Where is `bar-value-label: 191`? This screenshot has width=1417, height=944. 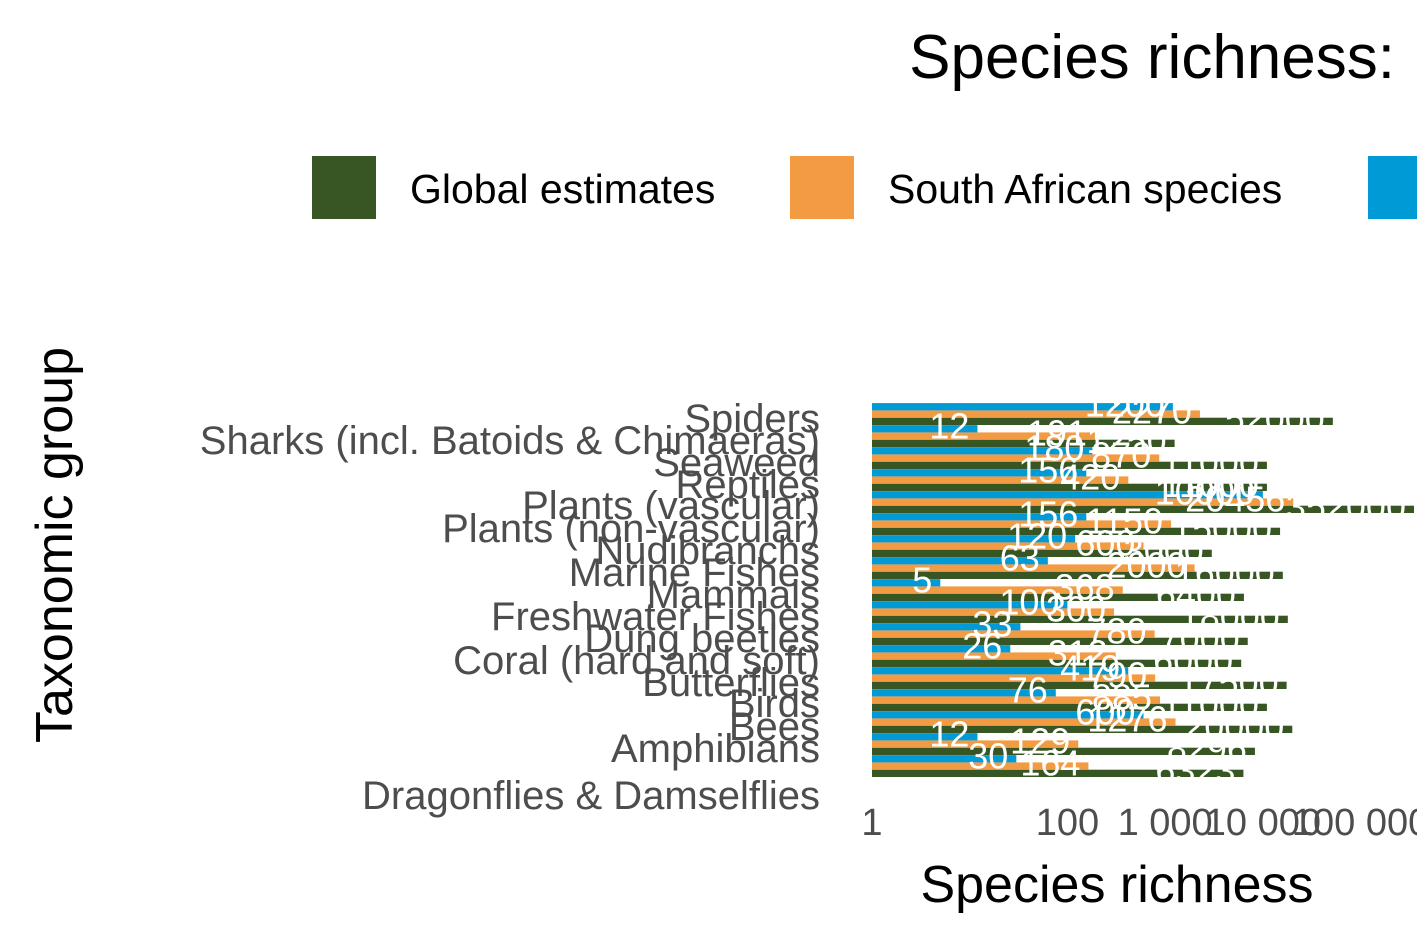 bar-value-label: 191 is located at coordinates (1057, 433).